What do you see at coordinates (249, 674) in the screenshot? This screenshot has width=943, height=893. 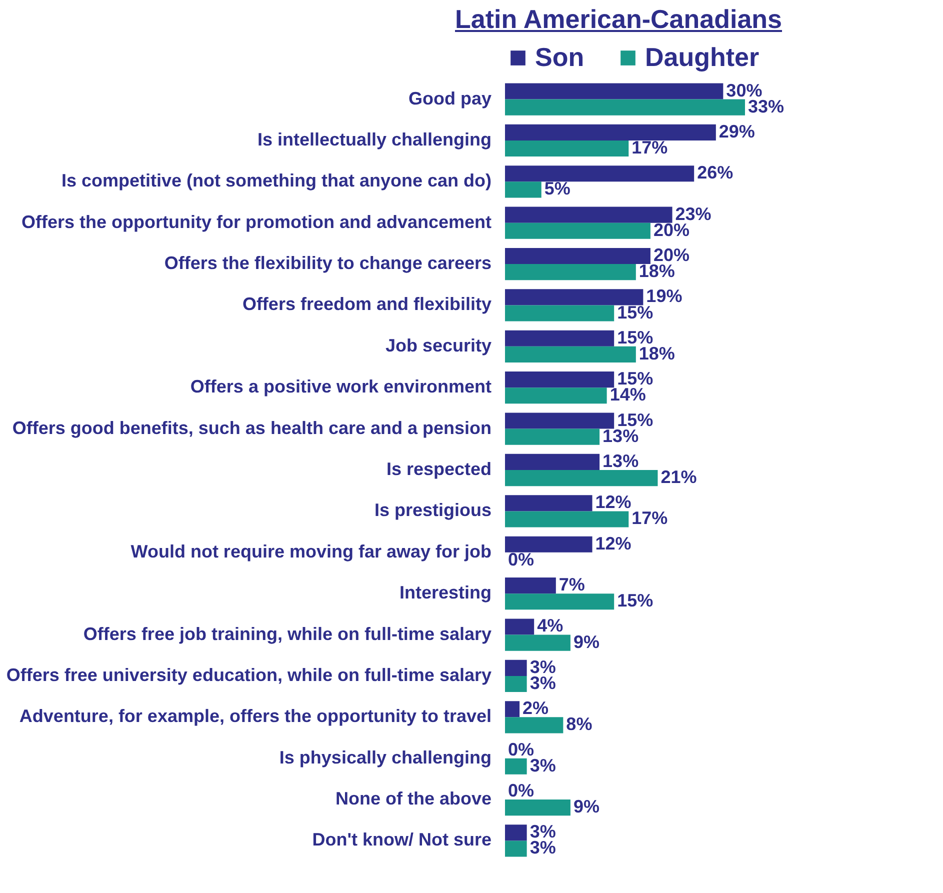 I see `y-tick-label: Offers free university education, while on full-time salary` at bounding box center [249, 674].